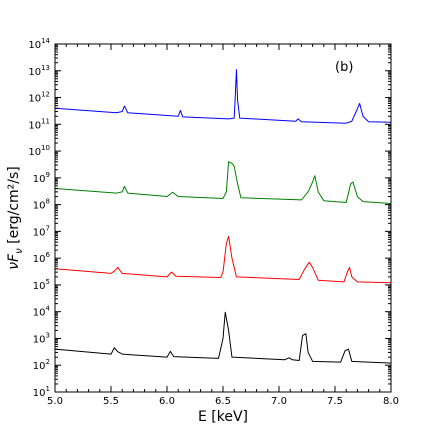 The height and width of the screenshot is (436, 436). I want to click on x-tick-label: 8.0, so click(391, 401).